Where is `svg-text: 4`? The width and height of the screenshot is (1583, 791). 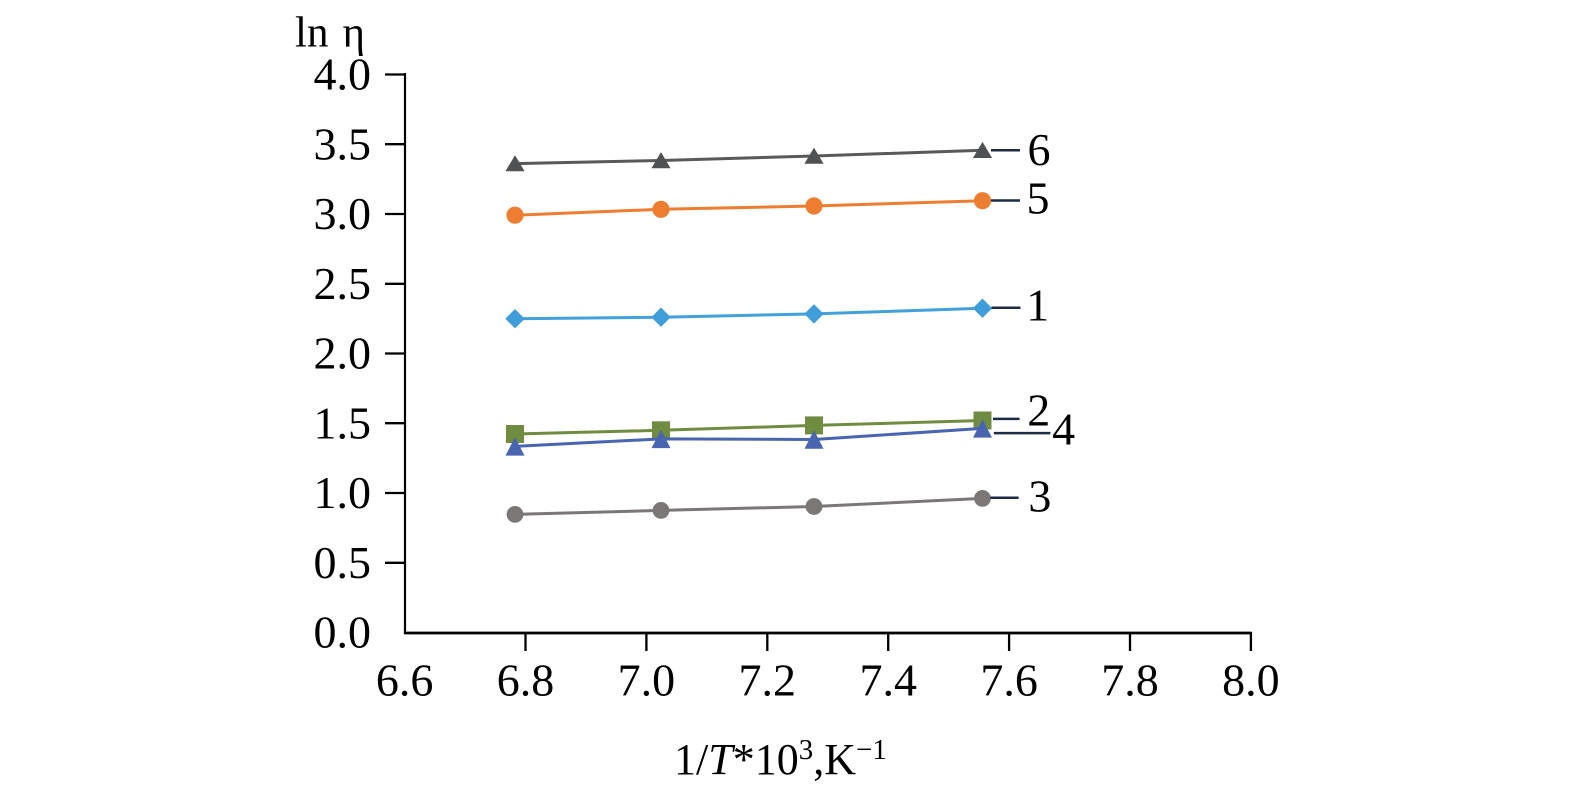 svg-text: 4 is located at coordinates (1063, 429).